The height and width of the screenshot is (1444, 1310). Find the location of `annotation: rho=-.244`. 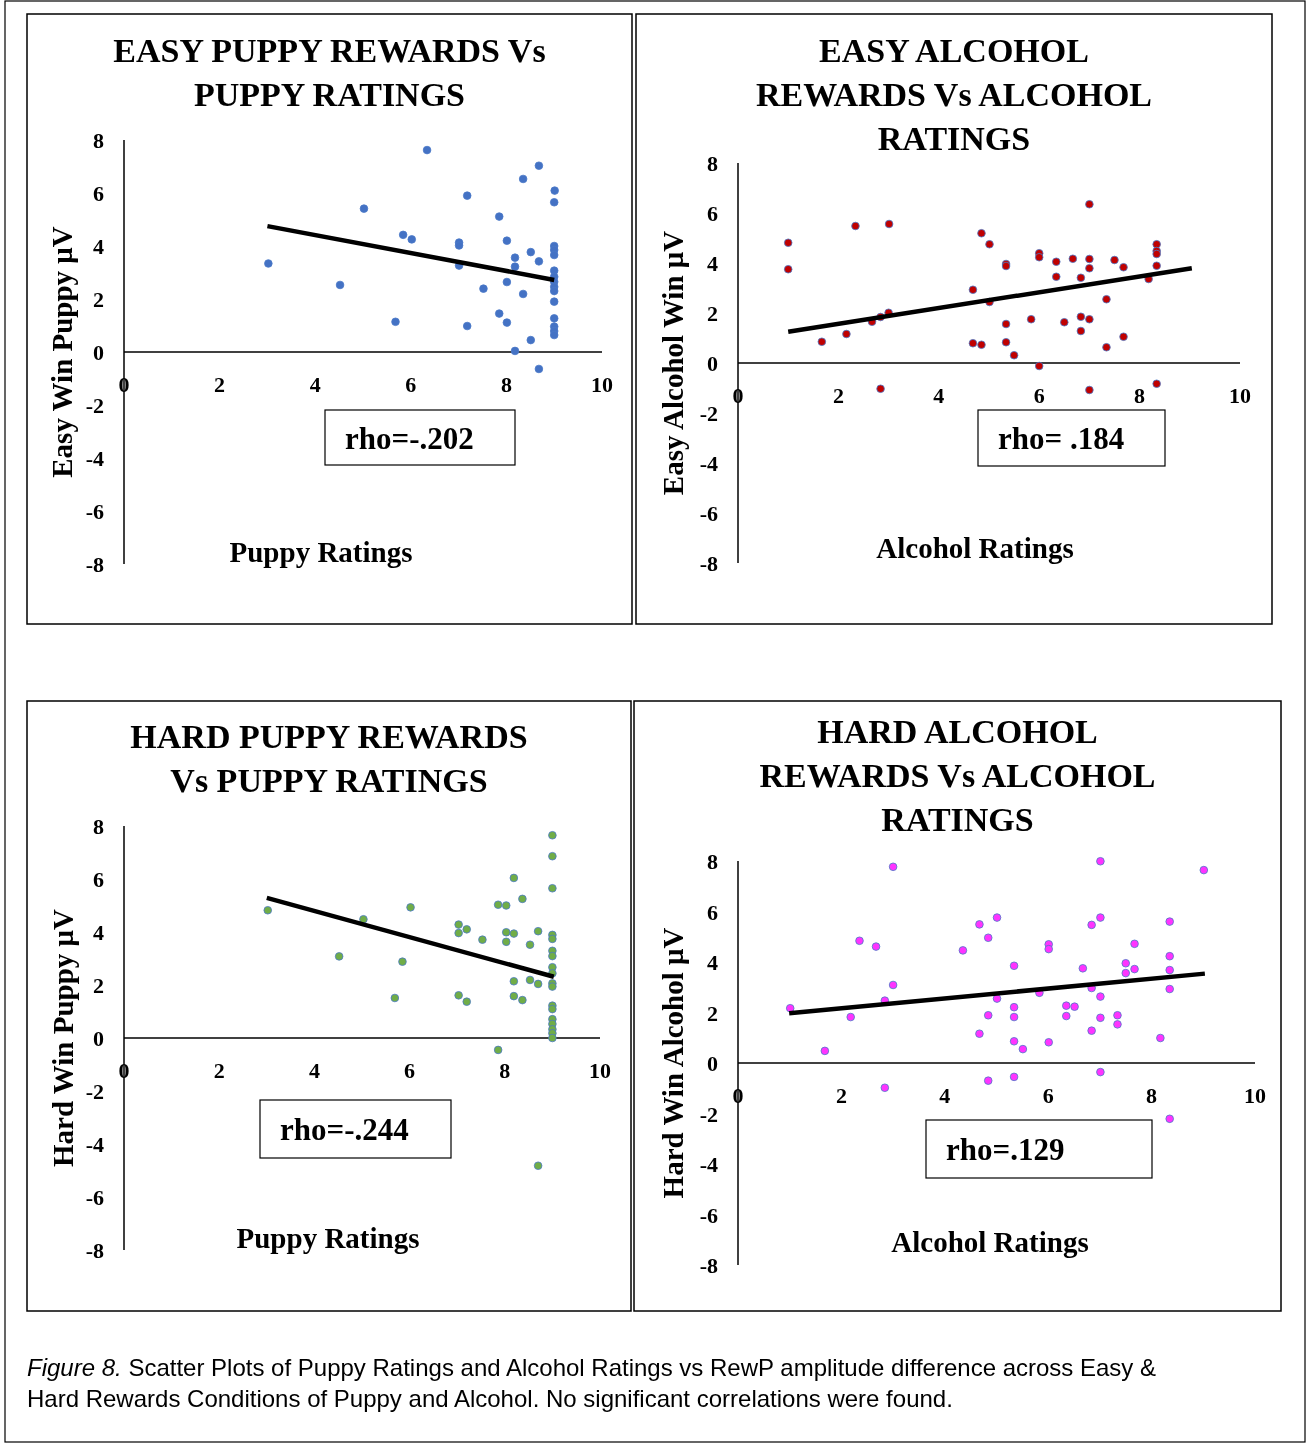

annotation: rho=-.244 is located at coordinates (344, 1129).